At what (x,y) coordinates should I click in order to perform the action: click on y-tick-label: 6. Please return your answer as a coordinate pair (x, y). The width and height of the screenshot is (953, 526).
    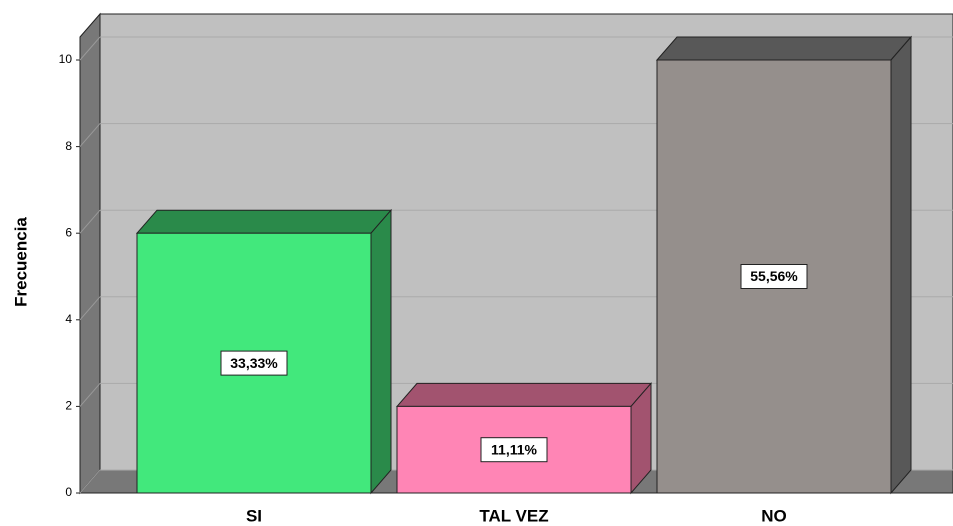
    Looking at the image, I should click on (68, 232).